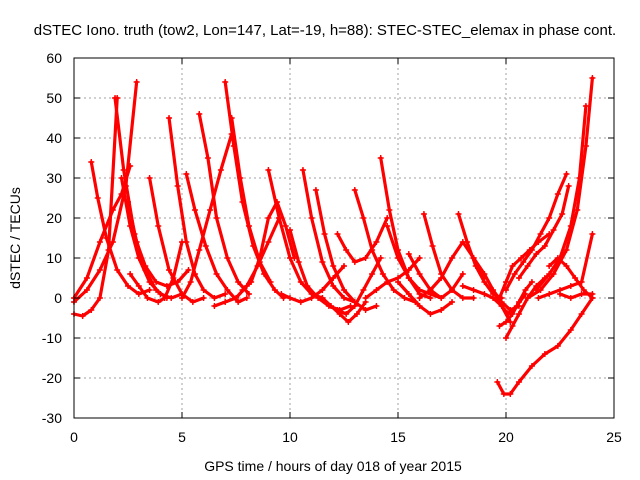  Describe the element at coordinates (346, 437) in the screenshot. I see `x-tick-labels: 0 5 10 15 20 25` at that location.